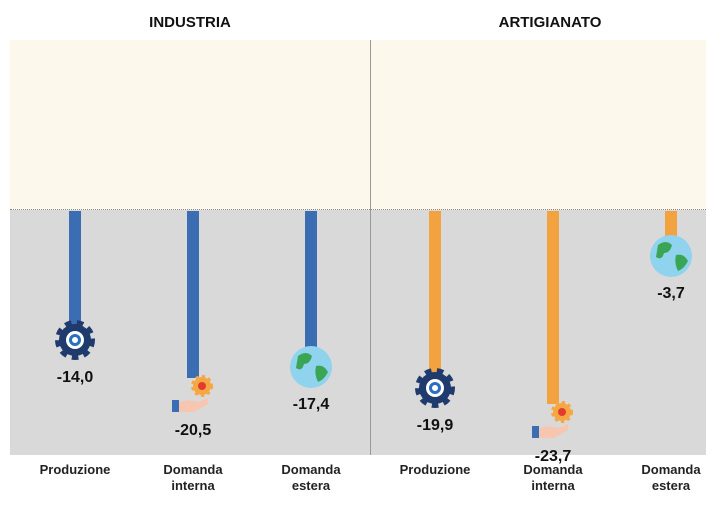  What do you see at coordinates (193, 430) in the screenshot?
I see `value-label: -20,5` at bounding box center [193, 430].